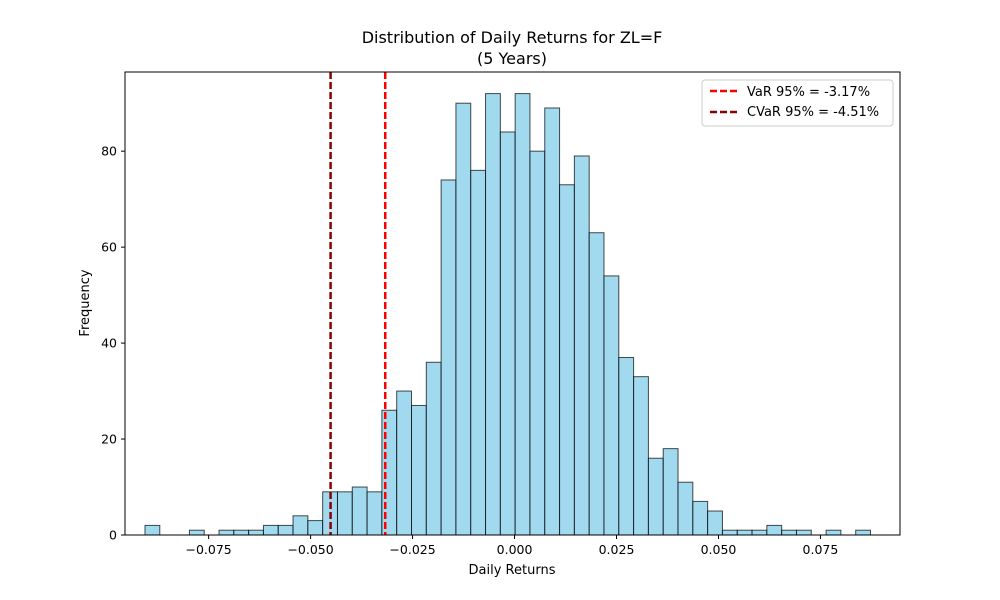 This screenshot has height=600, width=1000. What do you see at coordinates (821, 549) in the screenshot?
I see `x-tick-label: 0.075` at bounding box center [821, 549].